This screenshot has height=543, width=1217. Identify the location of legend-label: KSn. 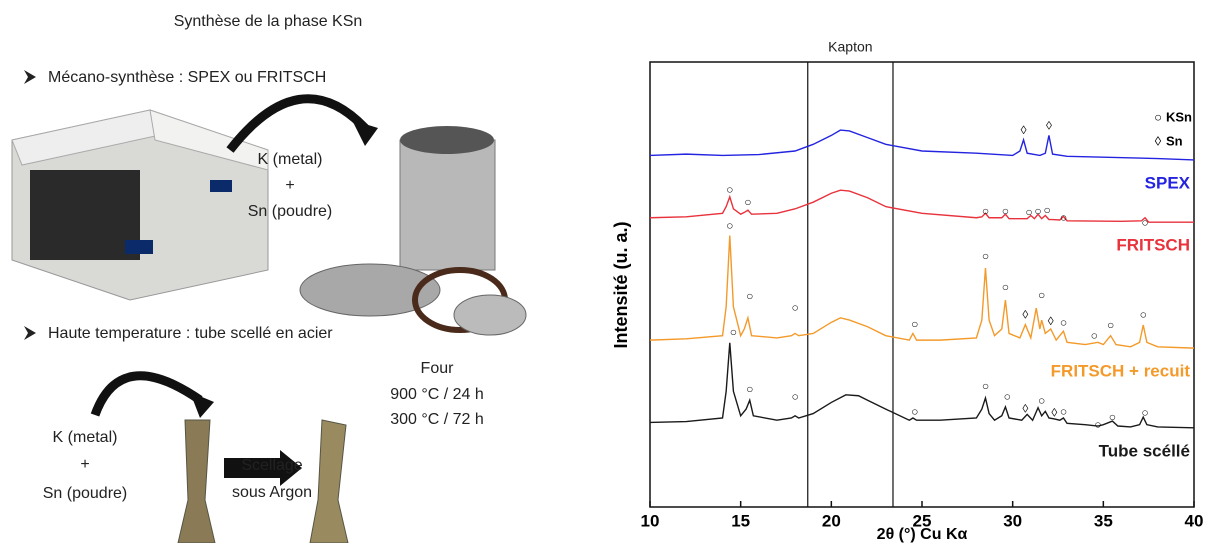
(1179, 116).